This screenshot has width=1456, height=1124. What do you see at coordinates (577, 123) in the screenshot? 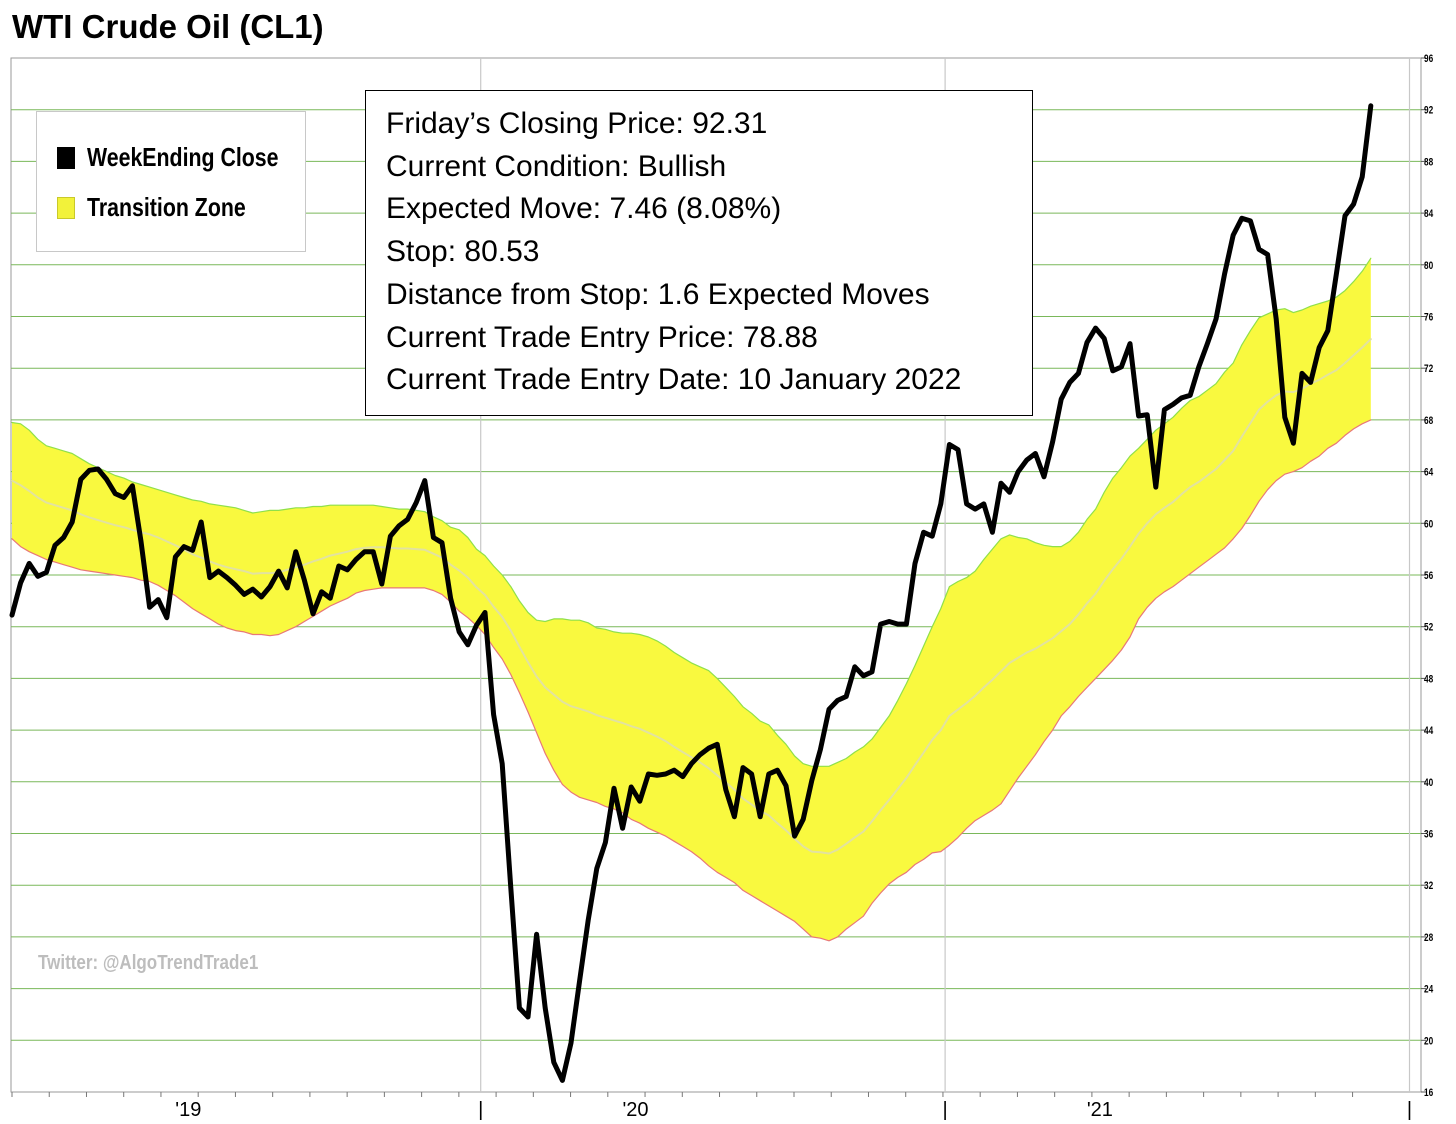
I see `info-closing-price: Friday’s Closing Price: 92.31` at bounding box center [577, 123].